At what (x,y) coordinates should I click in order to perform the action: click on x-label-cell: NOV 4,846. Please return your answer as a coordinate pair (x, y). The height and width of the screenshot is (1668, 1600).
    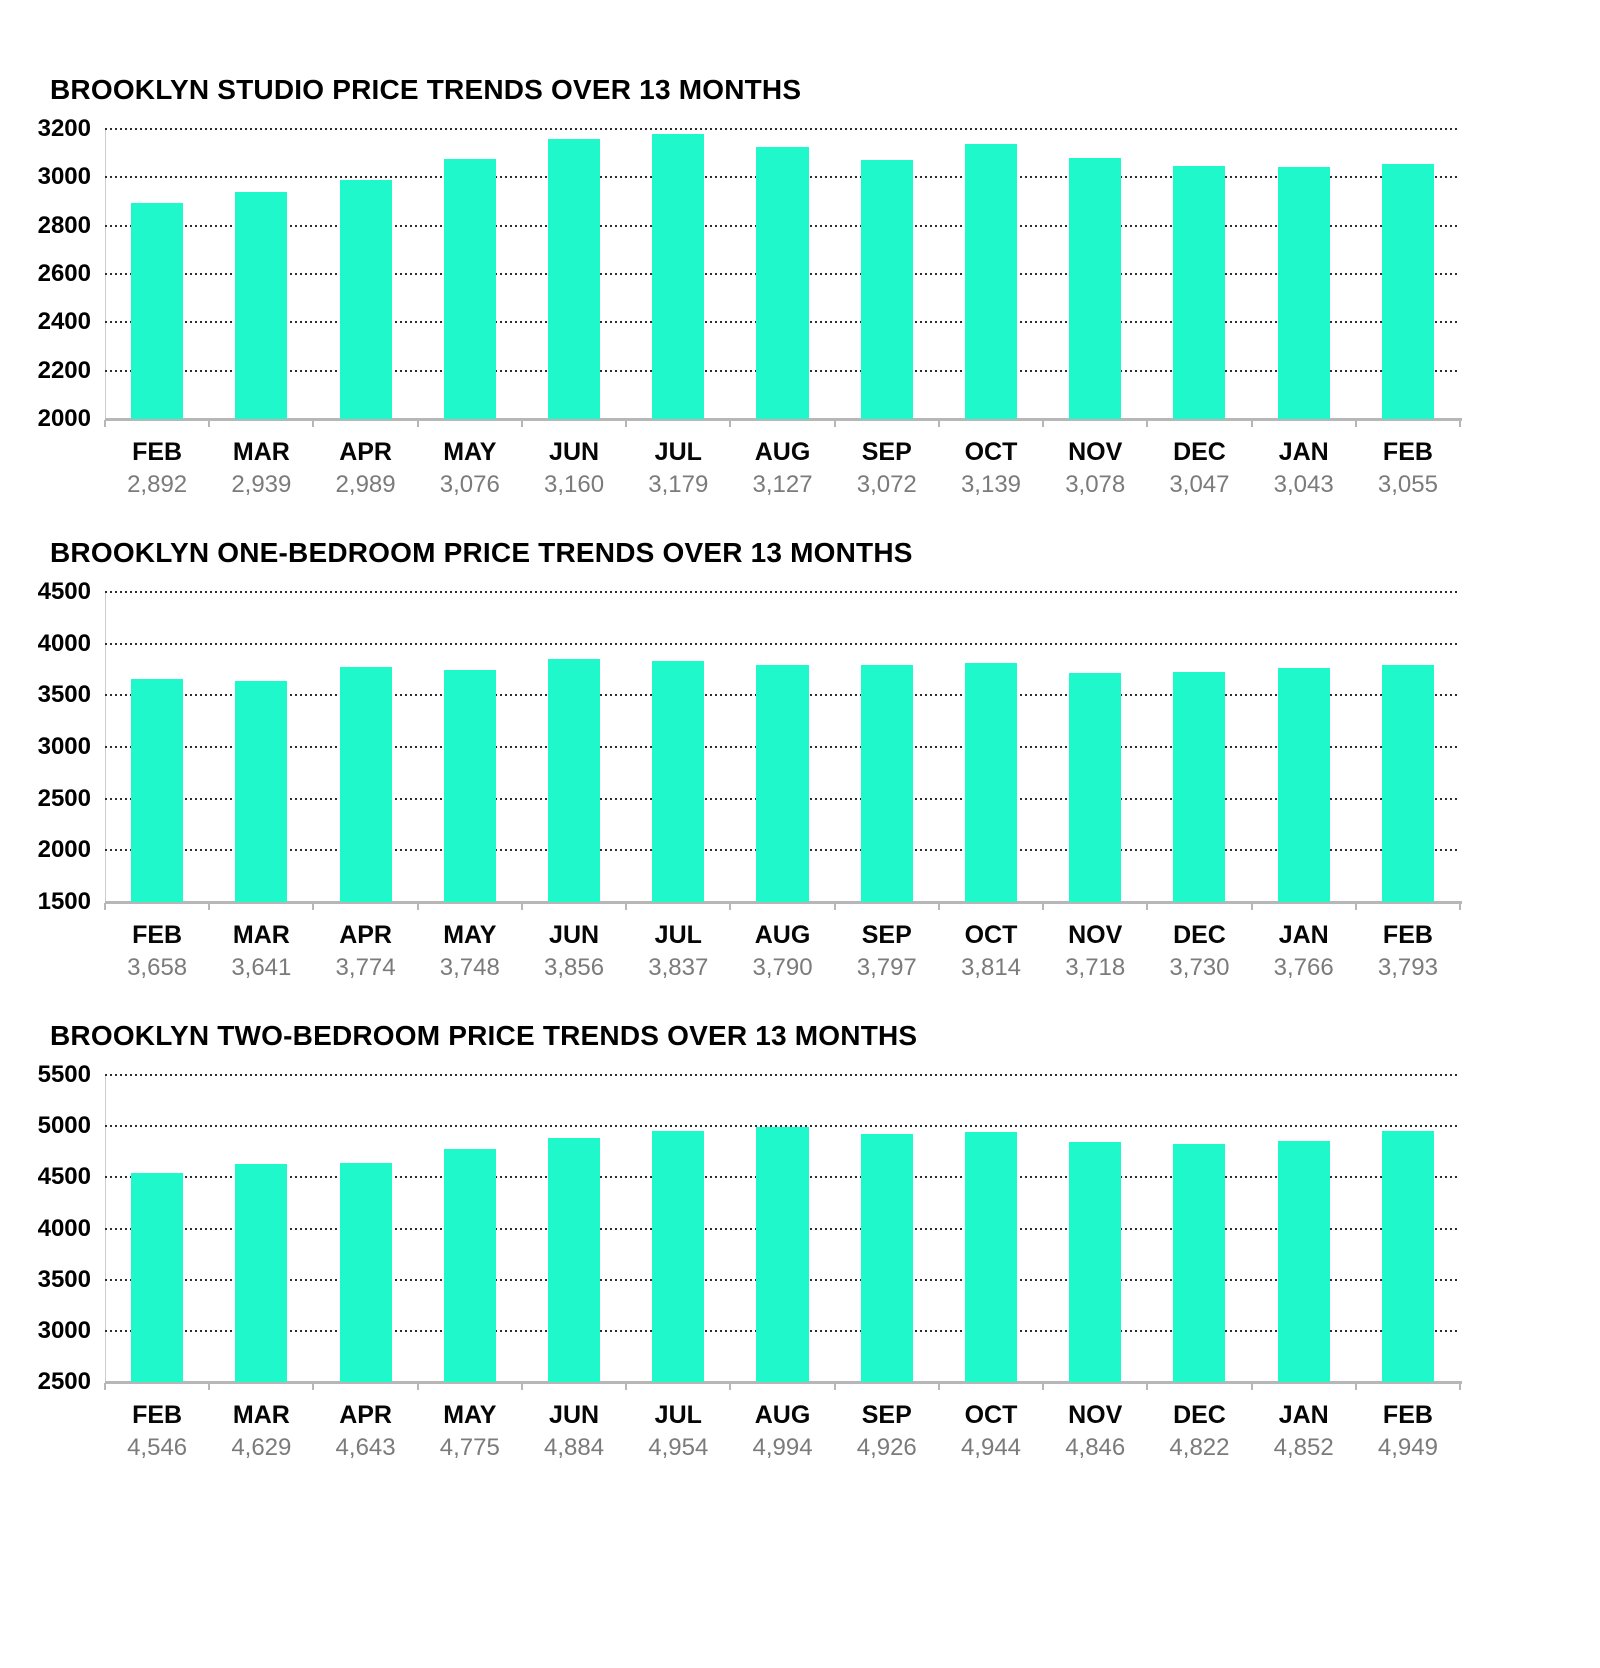
    Looking at the image, I should click on (1095, 1431).